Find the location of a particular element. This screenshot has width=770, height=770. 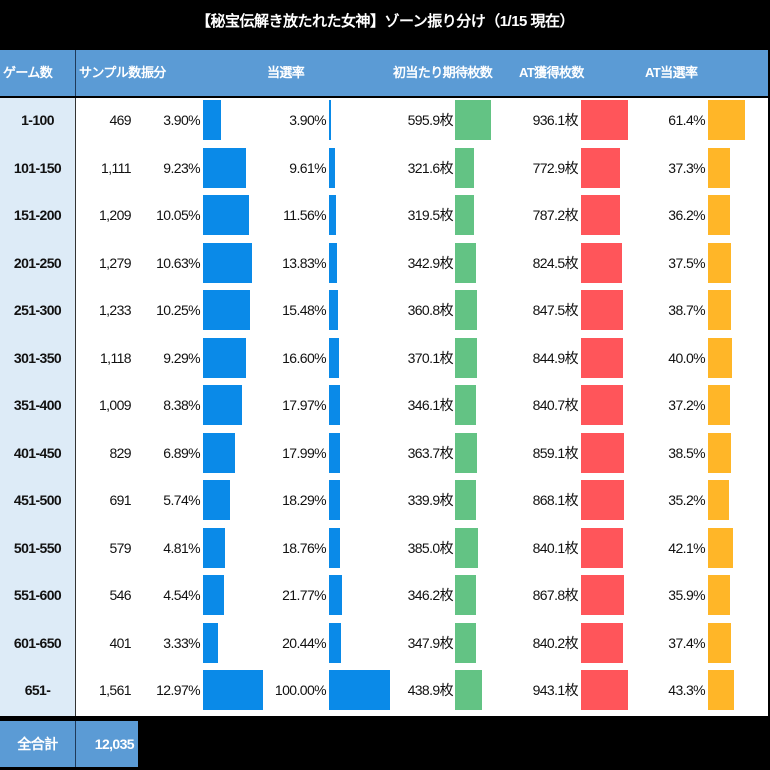

total-samples: 12,035 is located at coordinates (114, 744).